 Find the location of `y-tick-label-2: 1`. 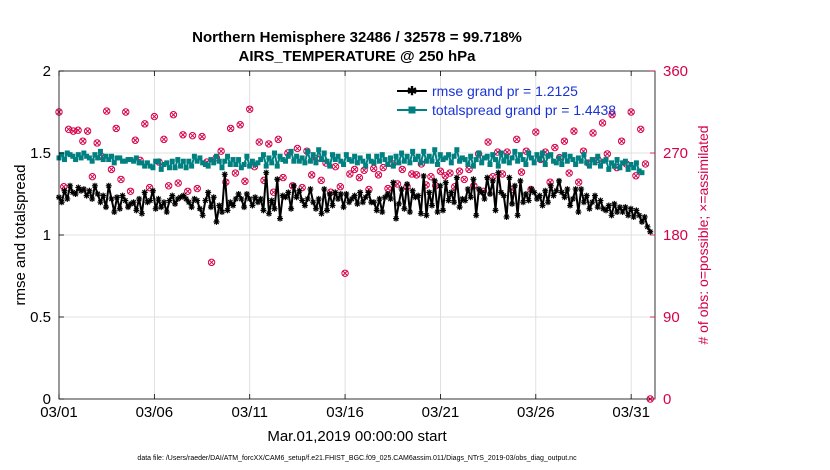

y-tick-label-2: 1 is located at coordinates (47, 235).